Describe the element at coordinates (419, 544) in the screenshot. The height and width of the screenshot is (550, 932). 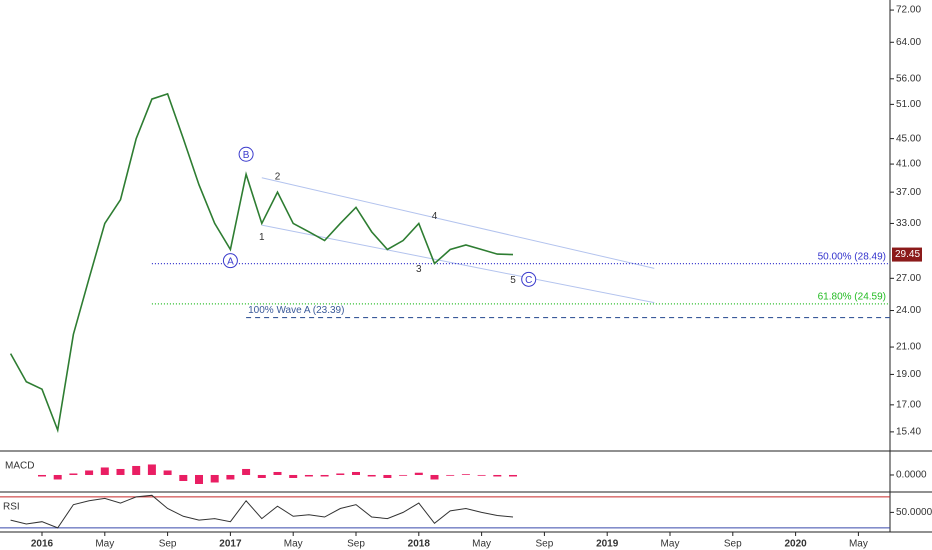
I see `x-tick-label: 2018` at that location.